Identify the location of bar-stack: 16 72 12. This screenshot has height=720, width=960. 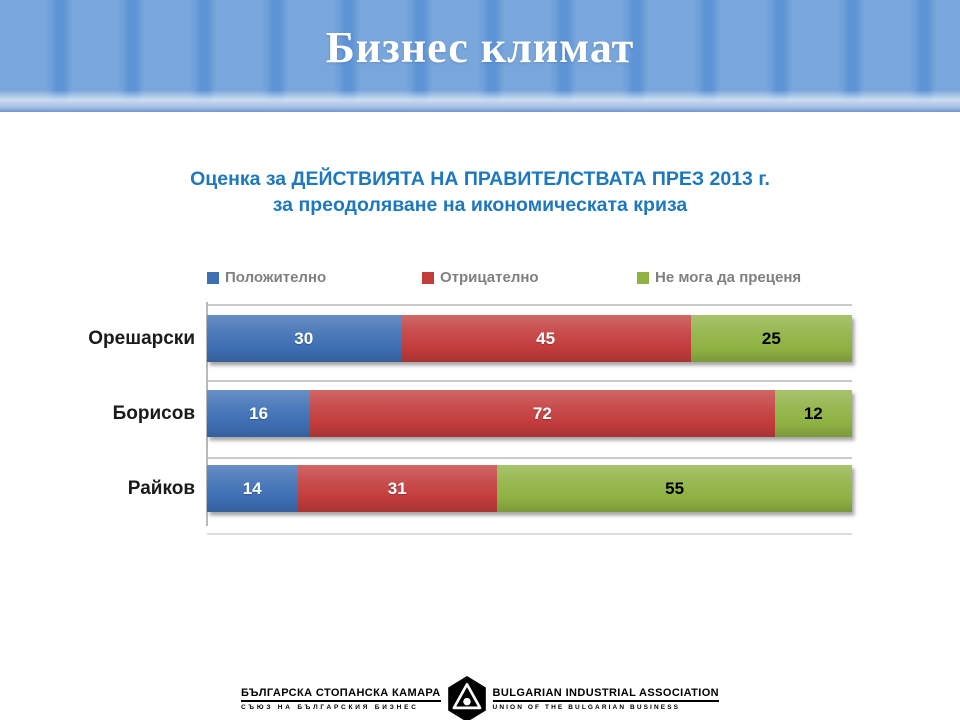
(529, 413).